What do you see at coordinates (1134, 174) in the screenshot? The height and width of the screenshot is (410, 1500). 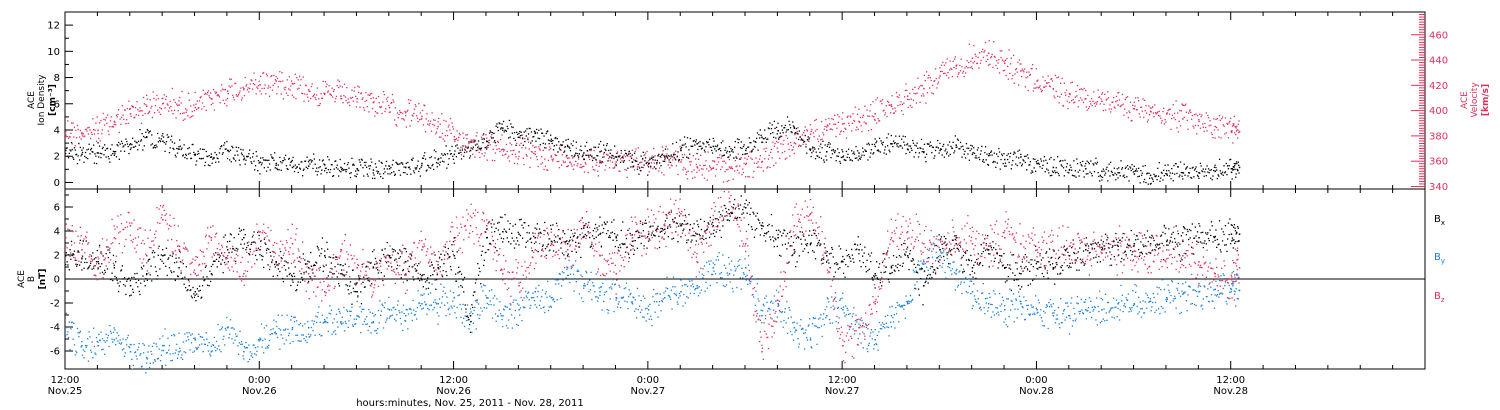 I see `ion-density-data-point` at bounding box center [1134, 174].